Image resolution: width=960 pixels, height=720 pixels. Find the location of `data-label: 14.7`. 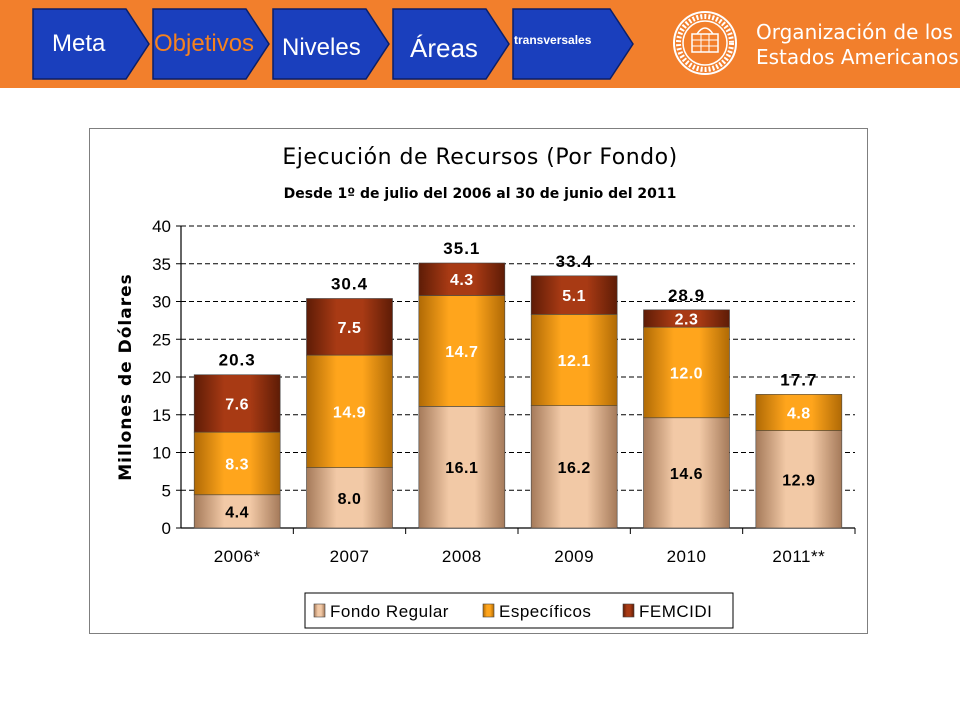

data-label: 14.7 is located at coordinates (461, 352).